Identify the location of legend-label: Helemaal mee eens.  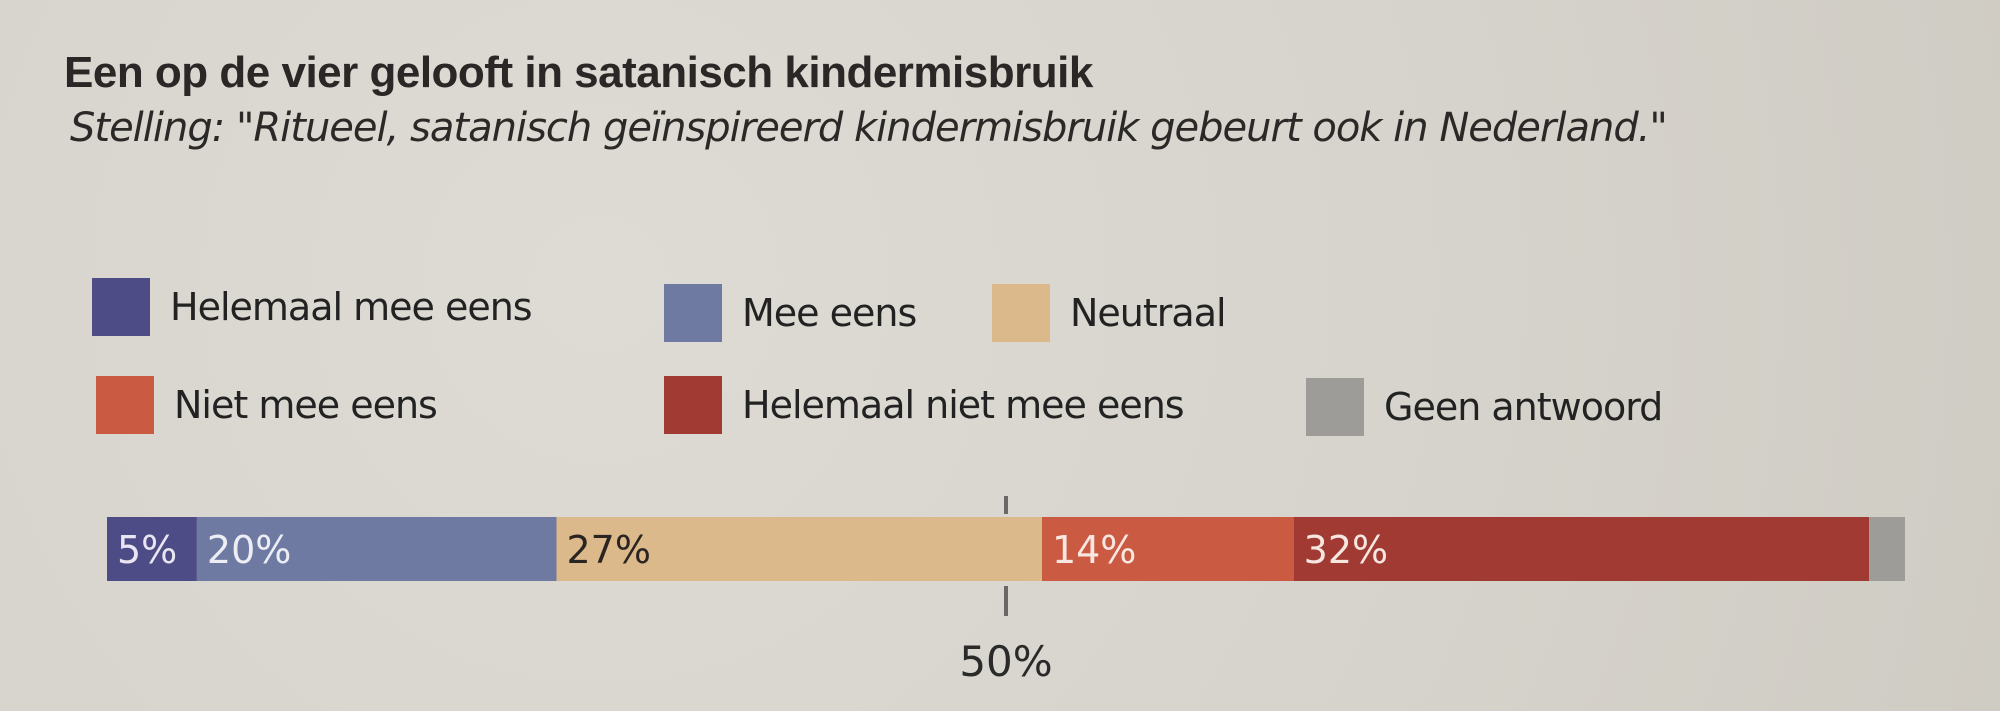
(351, 307).